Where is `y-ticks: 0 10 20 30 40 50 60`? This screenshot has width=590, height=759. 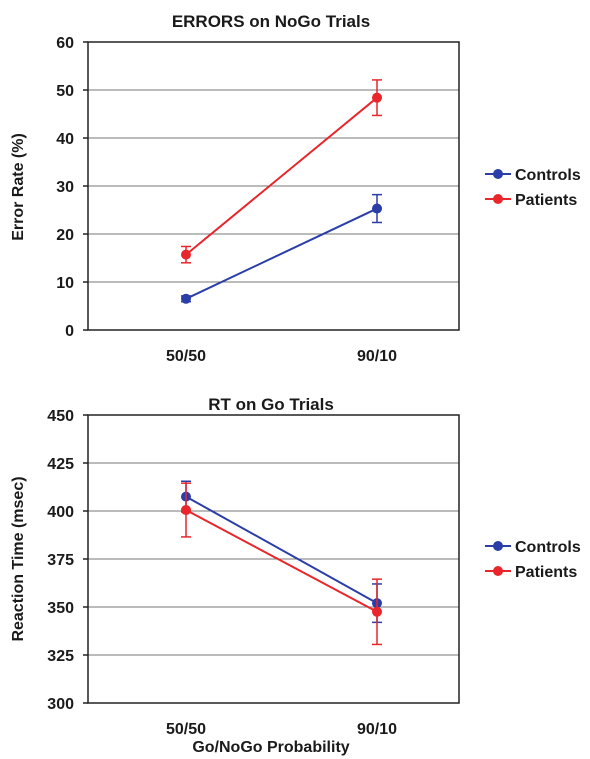 y-ticks: 0 10 20 30 40 50 60 is located at coordinates (72, 187).